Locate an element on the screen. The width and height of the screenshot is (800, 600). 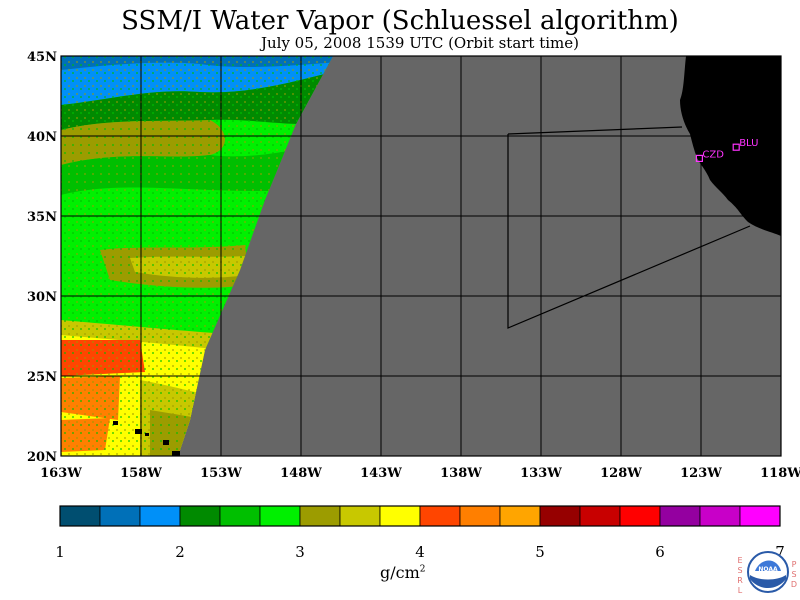
longitude-tick-labels: 163W 158W 153W 148W 143W 138W 133W 128W 123W 118W is located at coordinates (420, 473).